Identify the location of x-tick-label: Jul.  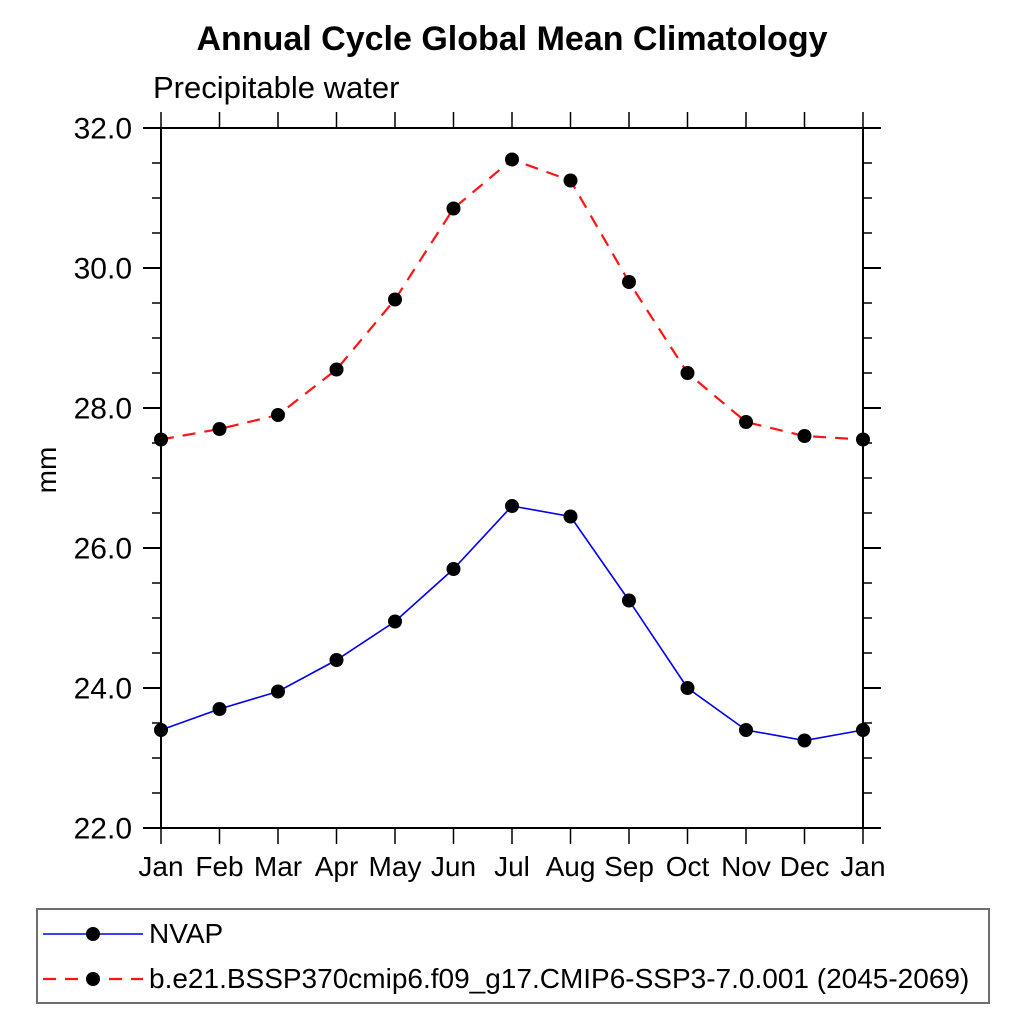
(512, 866).